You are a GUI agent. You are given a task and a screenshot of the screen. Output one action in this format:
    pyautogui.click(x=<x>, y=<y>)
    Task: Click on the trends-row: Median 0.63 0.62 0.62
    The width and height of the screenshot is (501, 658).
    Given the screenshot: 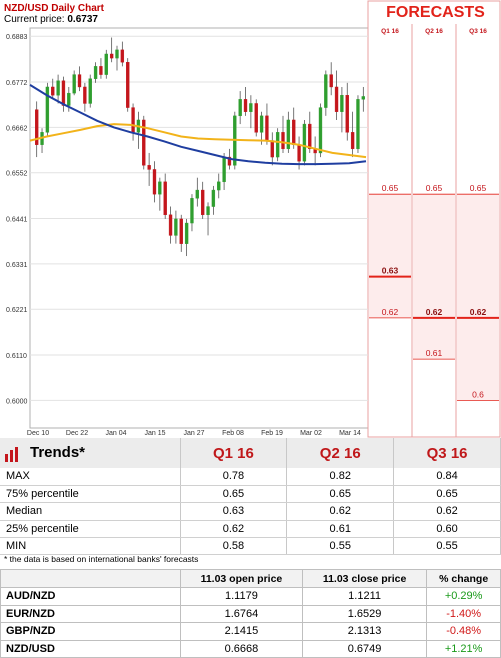 What is the action you would take?
    pyautogui.click(x=250, y=511)
    